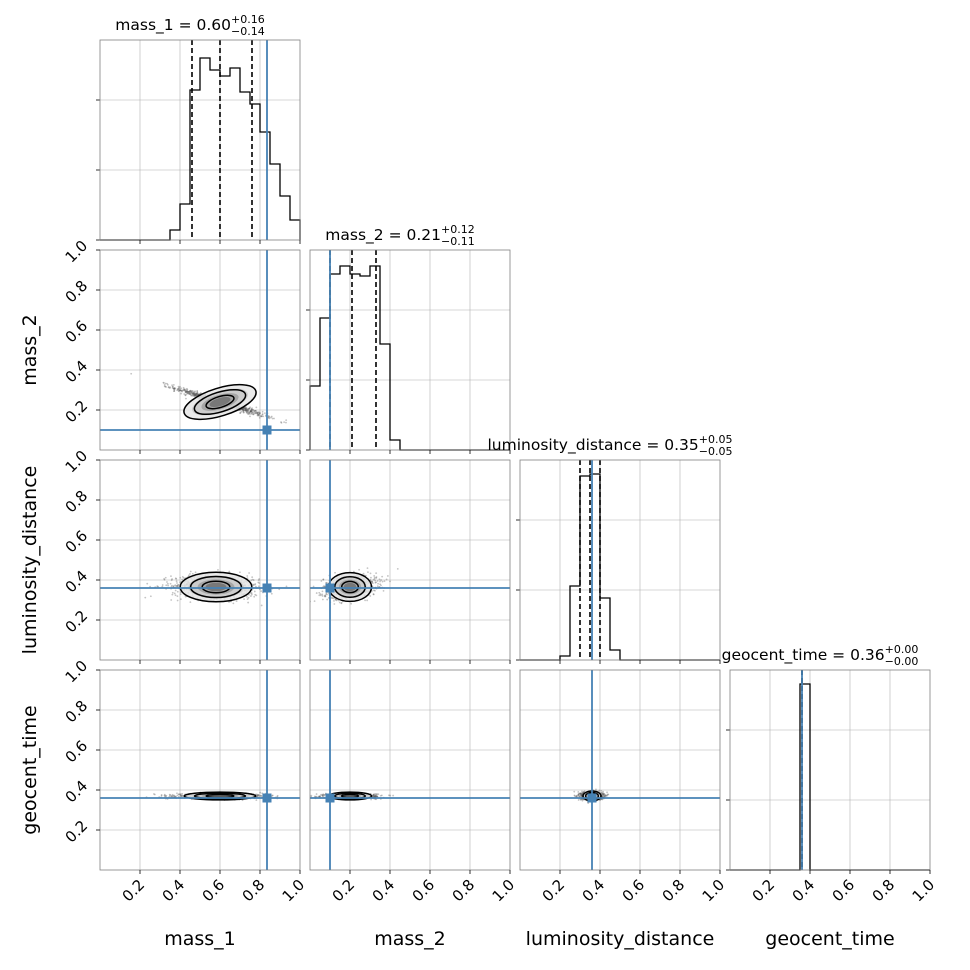 The width and height of the screenshot is (970, 970). I want to click on x-tick-label: 1.0, so click(294, 891).